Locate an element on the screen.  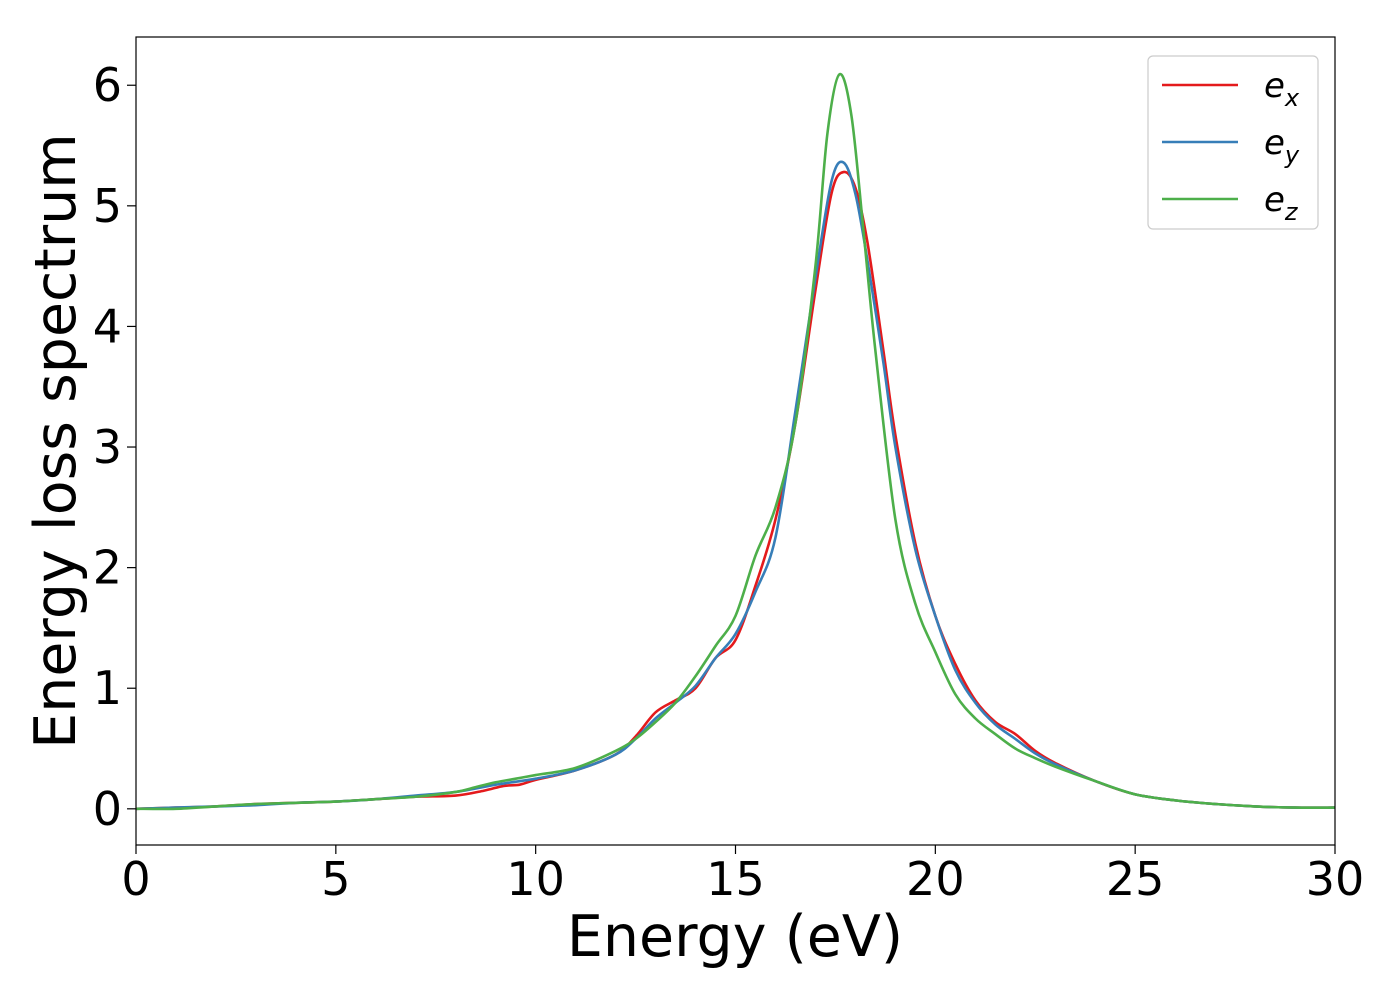
y-axis-title: Energy loss spectrum is located at coordinates (56, 441).